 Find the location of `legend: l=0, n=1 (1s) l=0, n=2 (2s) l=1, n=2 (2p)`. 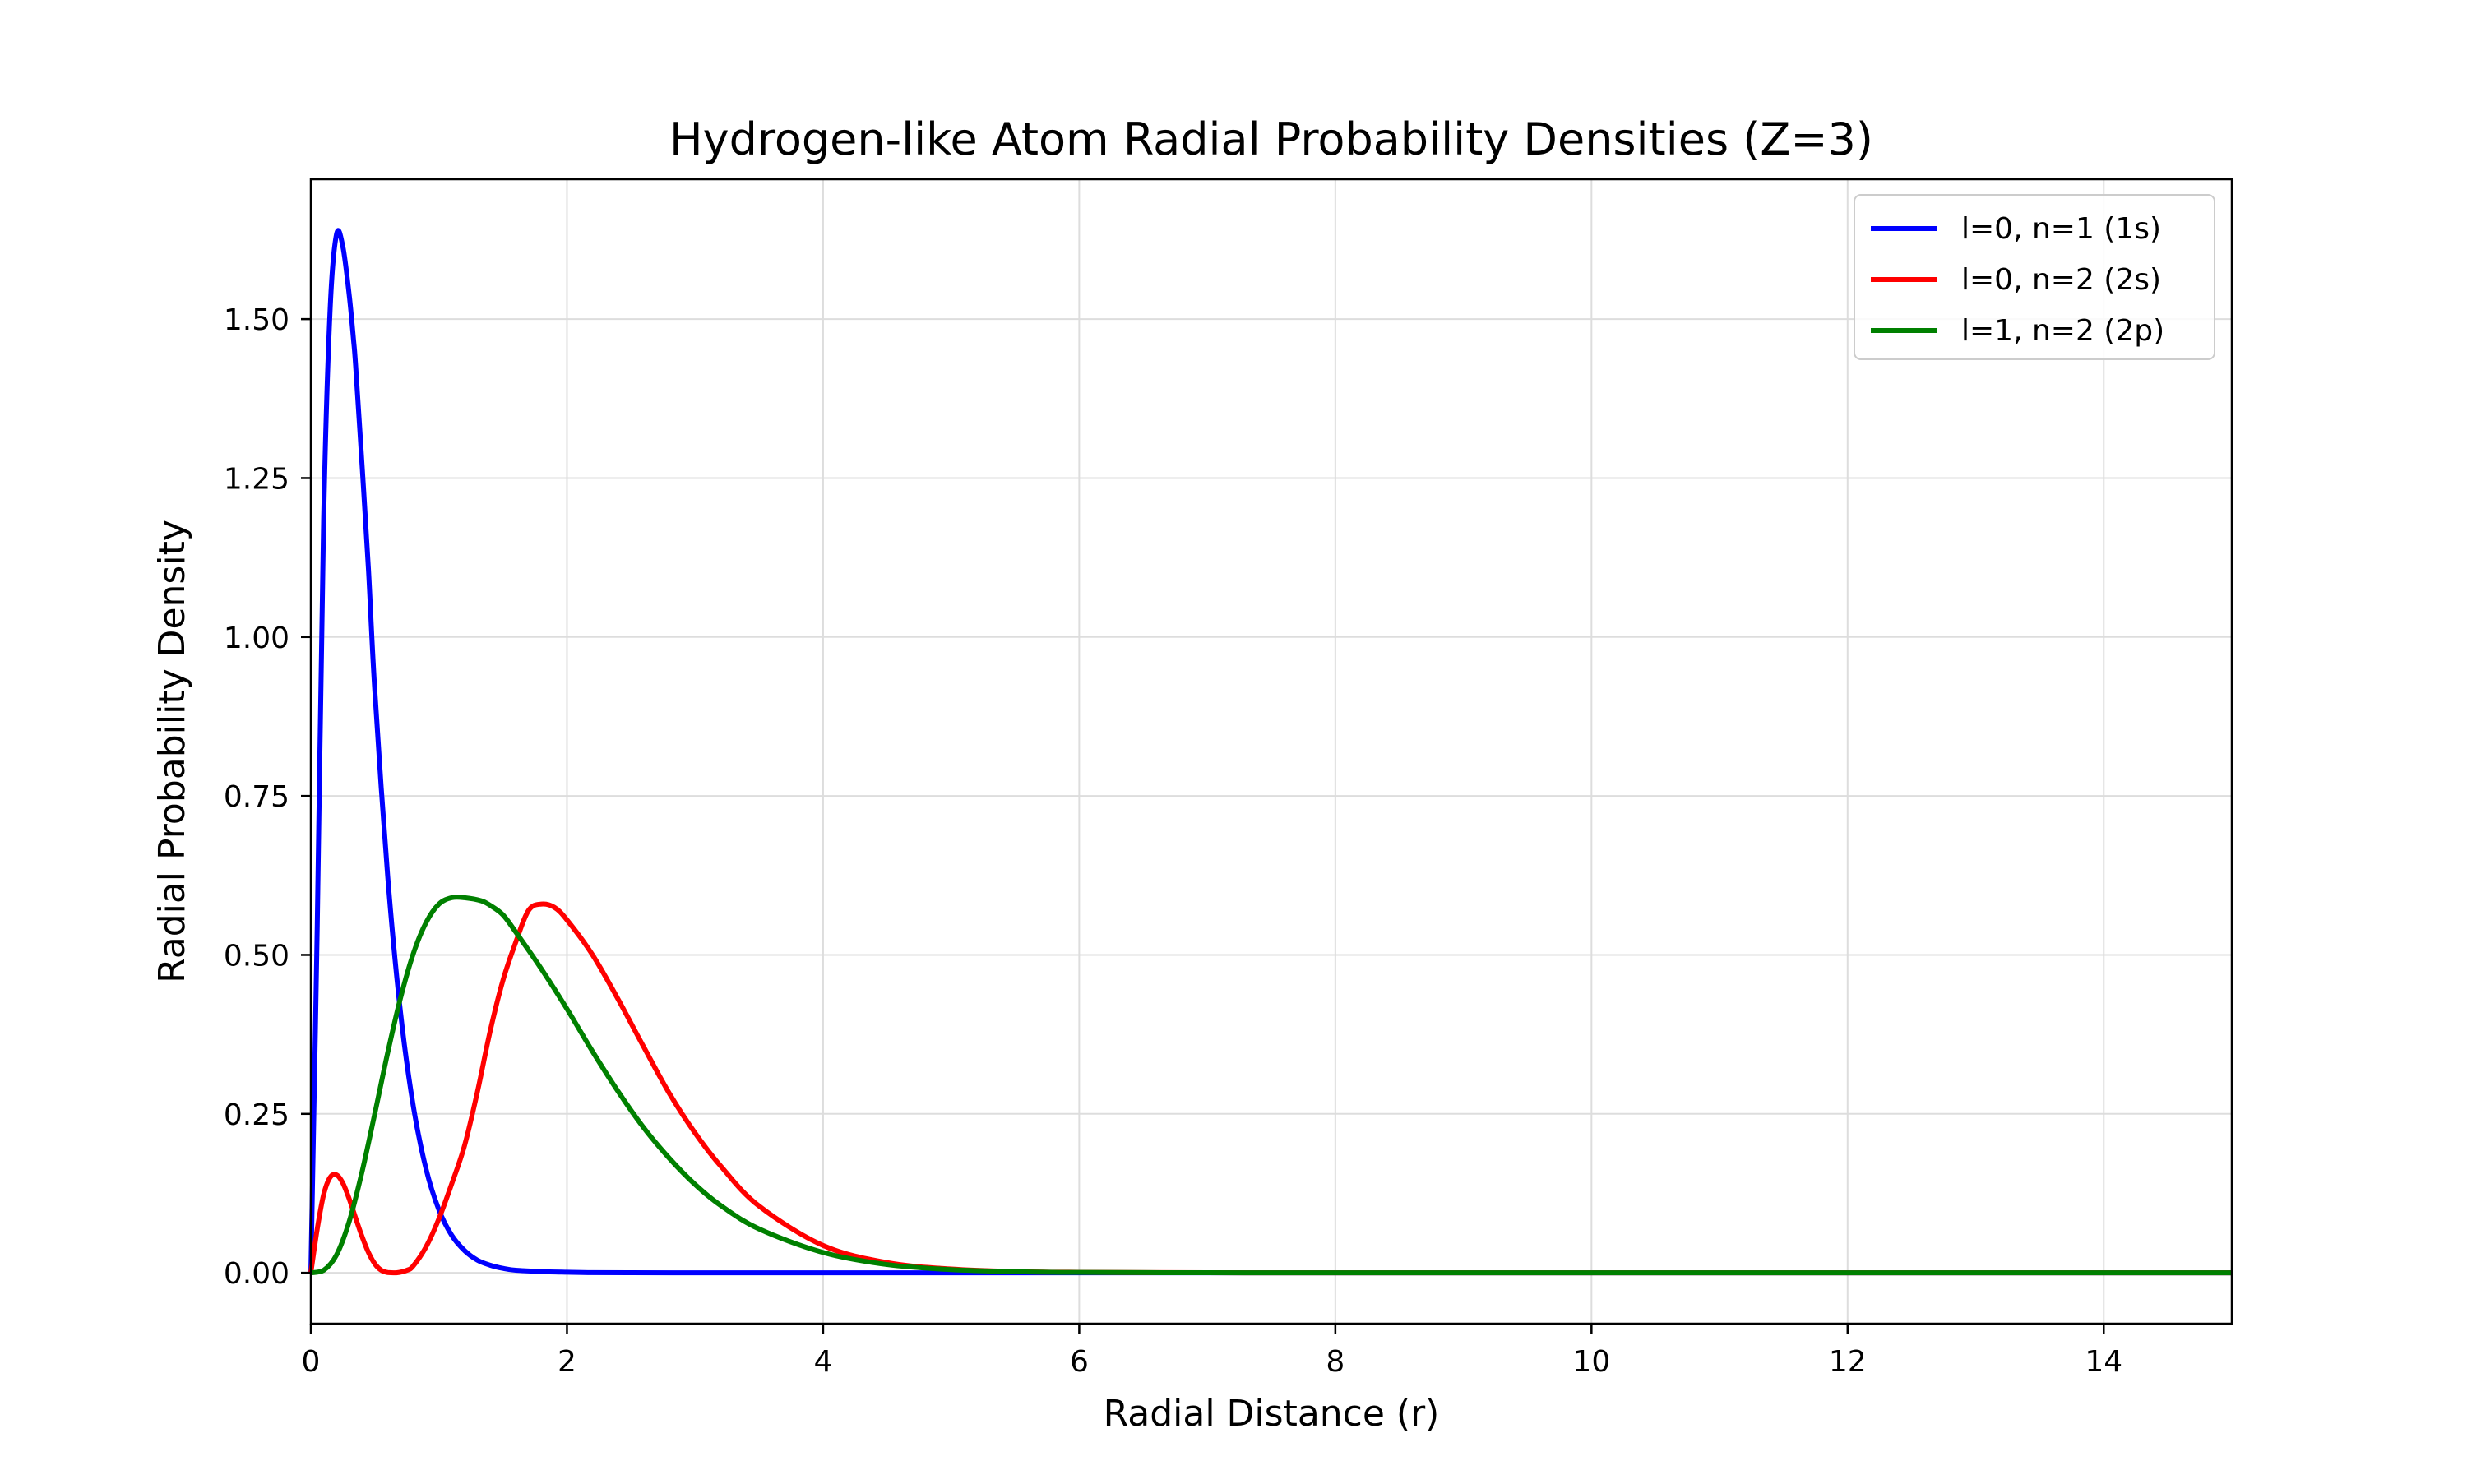

legend: l=0, n=1 (1s) l=0, n=2 (2s) l=1, n=2 (2p) is located at coordinates (2034, 277).